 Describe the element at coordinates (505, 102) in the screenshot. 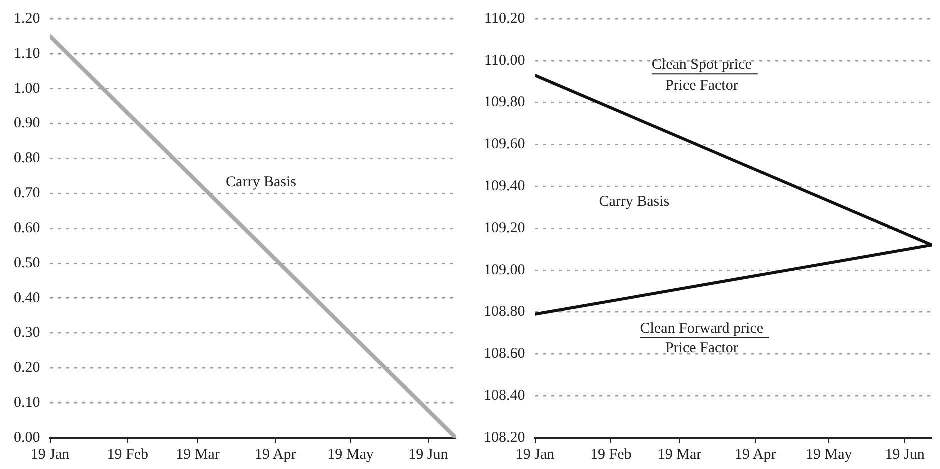

I see `y-tick-label: 109.80` at that location.